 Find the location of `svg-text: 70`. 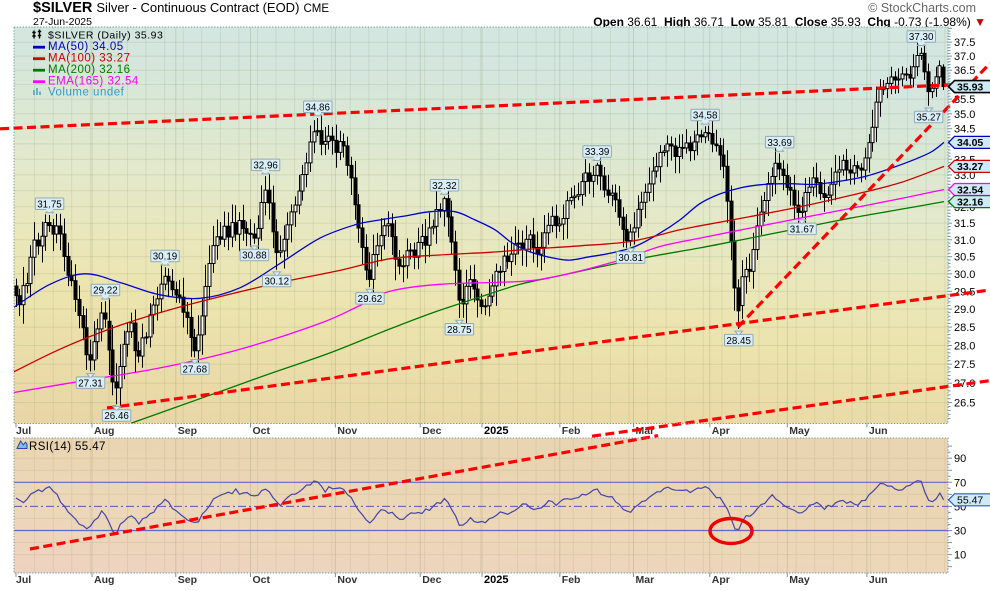

svg-text: 70 is located at coordinates (960, 483).